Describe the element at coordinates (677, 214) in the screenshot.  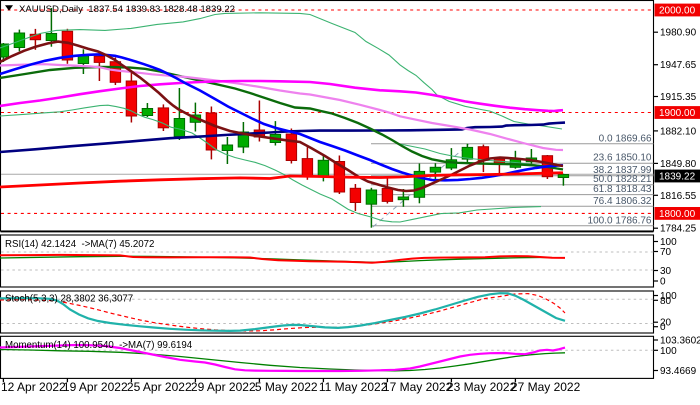
I see `svg-text: 1800.00` at that location.